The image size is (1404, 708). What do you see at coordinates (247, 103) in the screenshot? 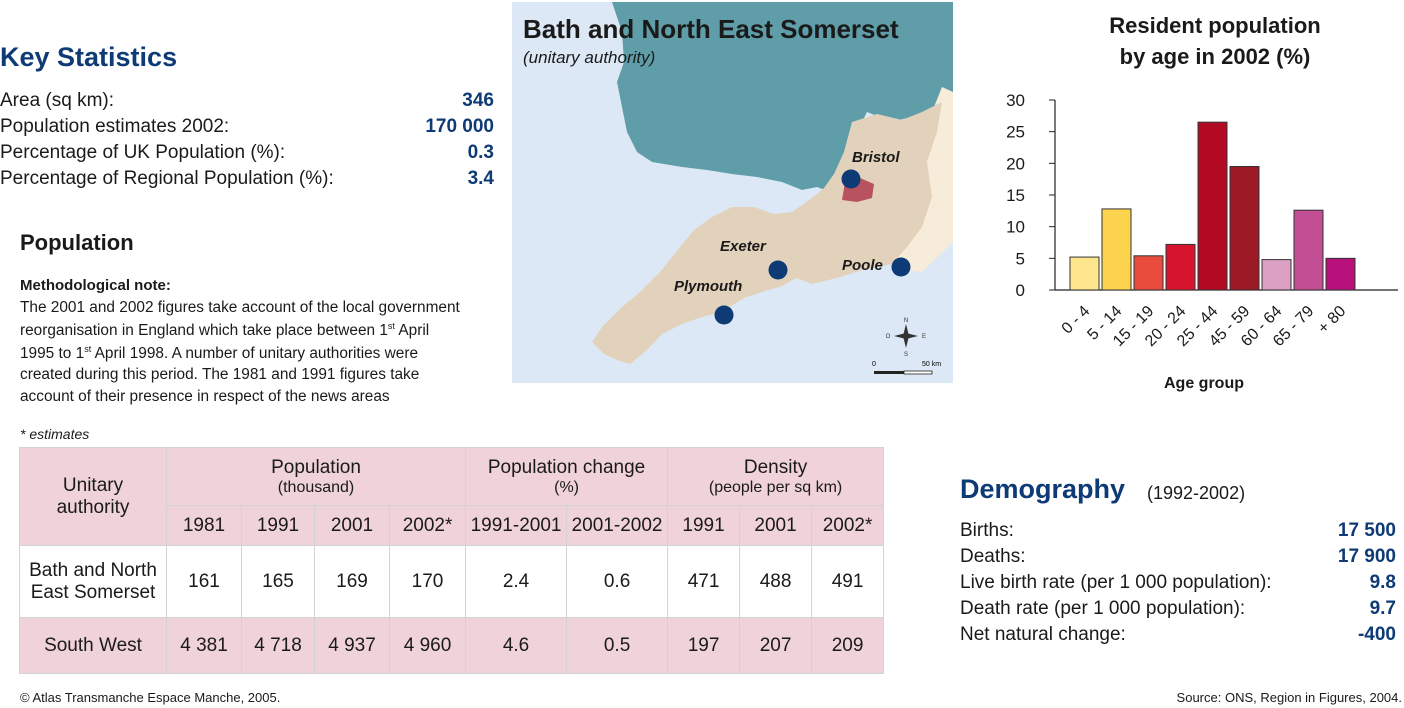
I see `stat-row: Area (sq km): 346` at bounding box center [247, 103].